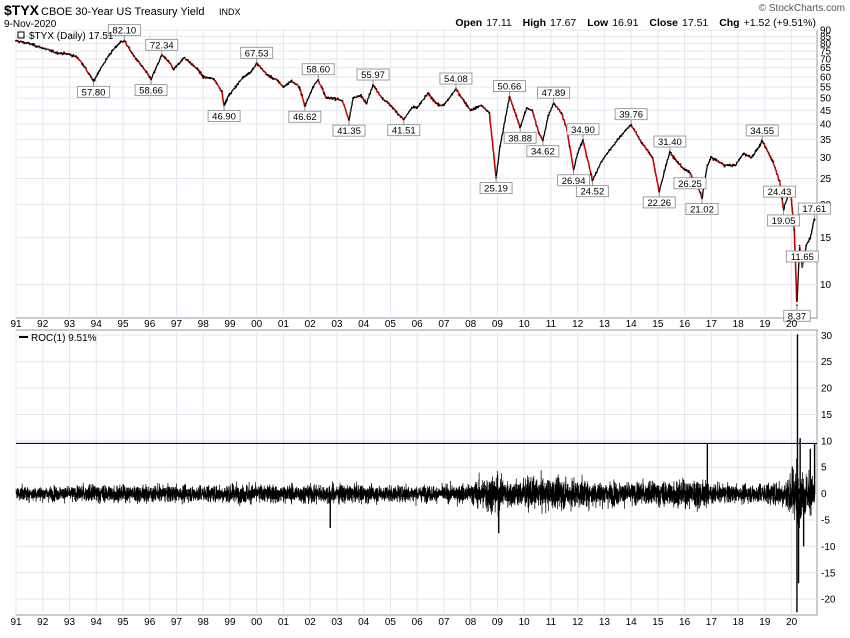 The height and width of the screenshot is (638, 850). I want to click on annotation-label: 19.05, so click(784, 221).